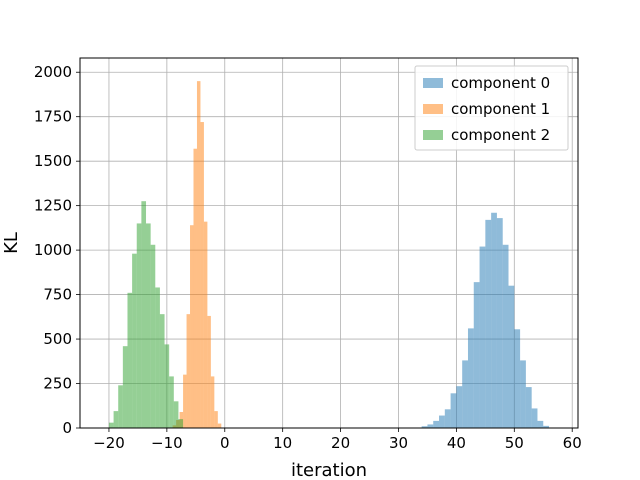  What do you see at coordinates (67, 428) in the screenshot?
I see `y-tick-label: 0` at bounding box center [67, 428].